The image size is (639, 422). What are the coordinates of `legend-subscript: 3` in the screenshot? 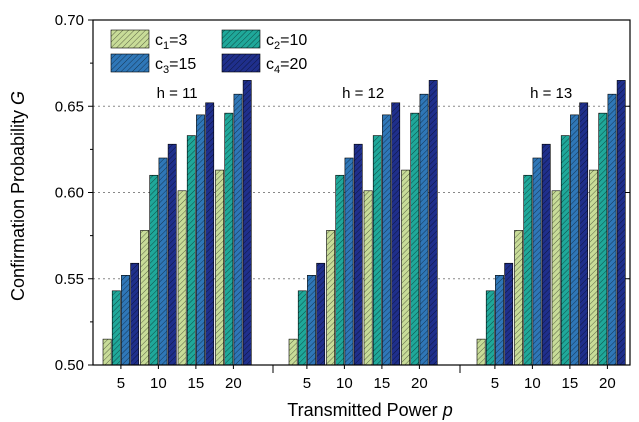 It's located at (166, 70).